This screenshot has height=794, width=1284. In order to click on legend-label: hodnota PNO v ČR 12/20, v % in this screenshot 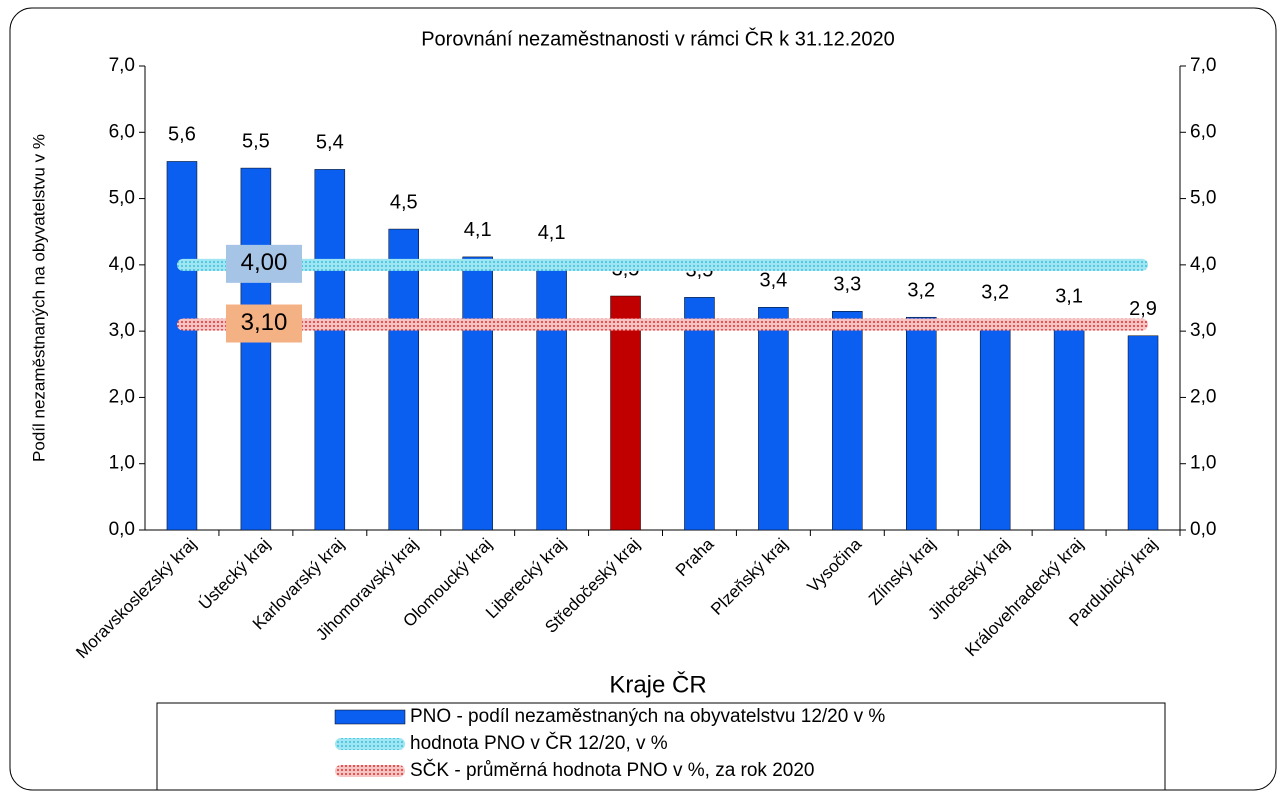, I will do `click(539, 743)`.